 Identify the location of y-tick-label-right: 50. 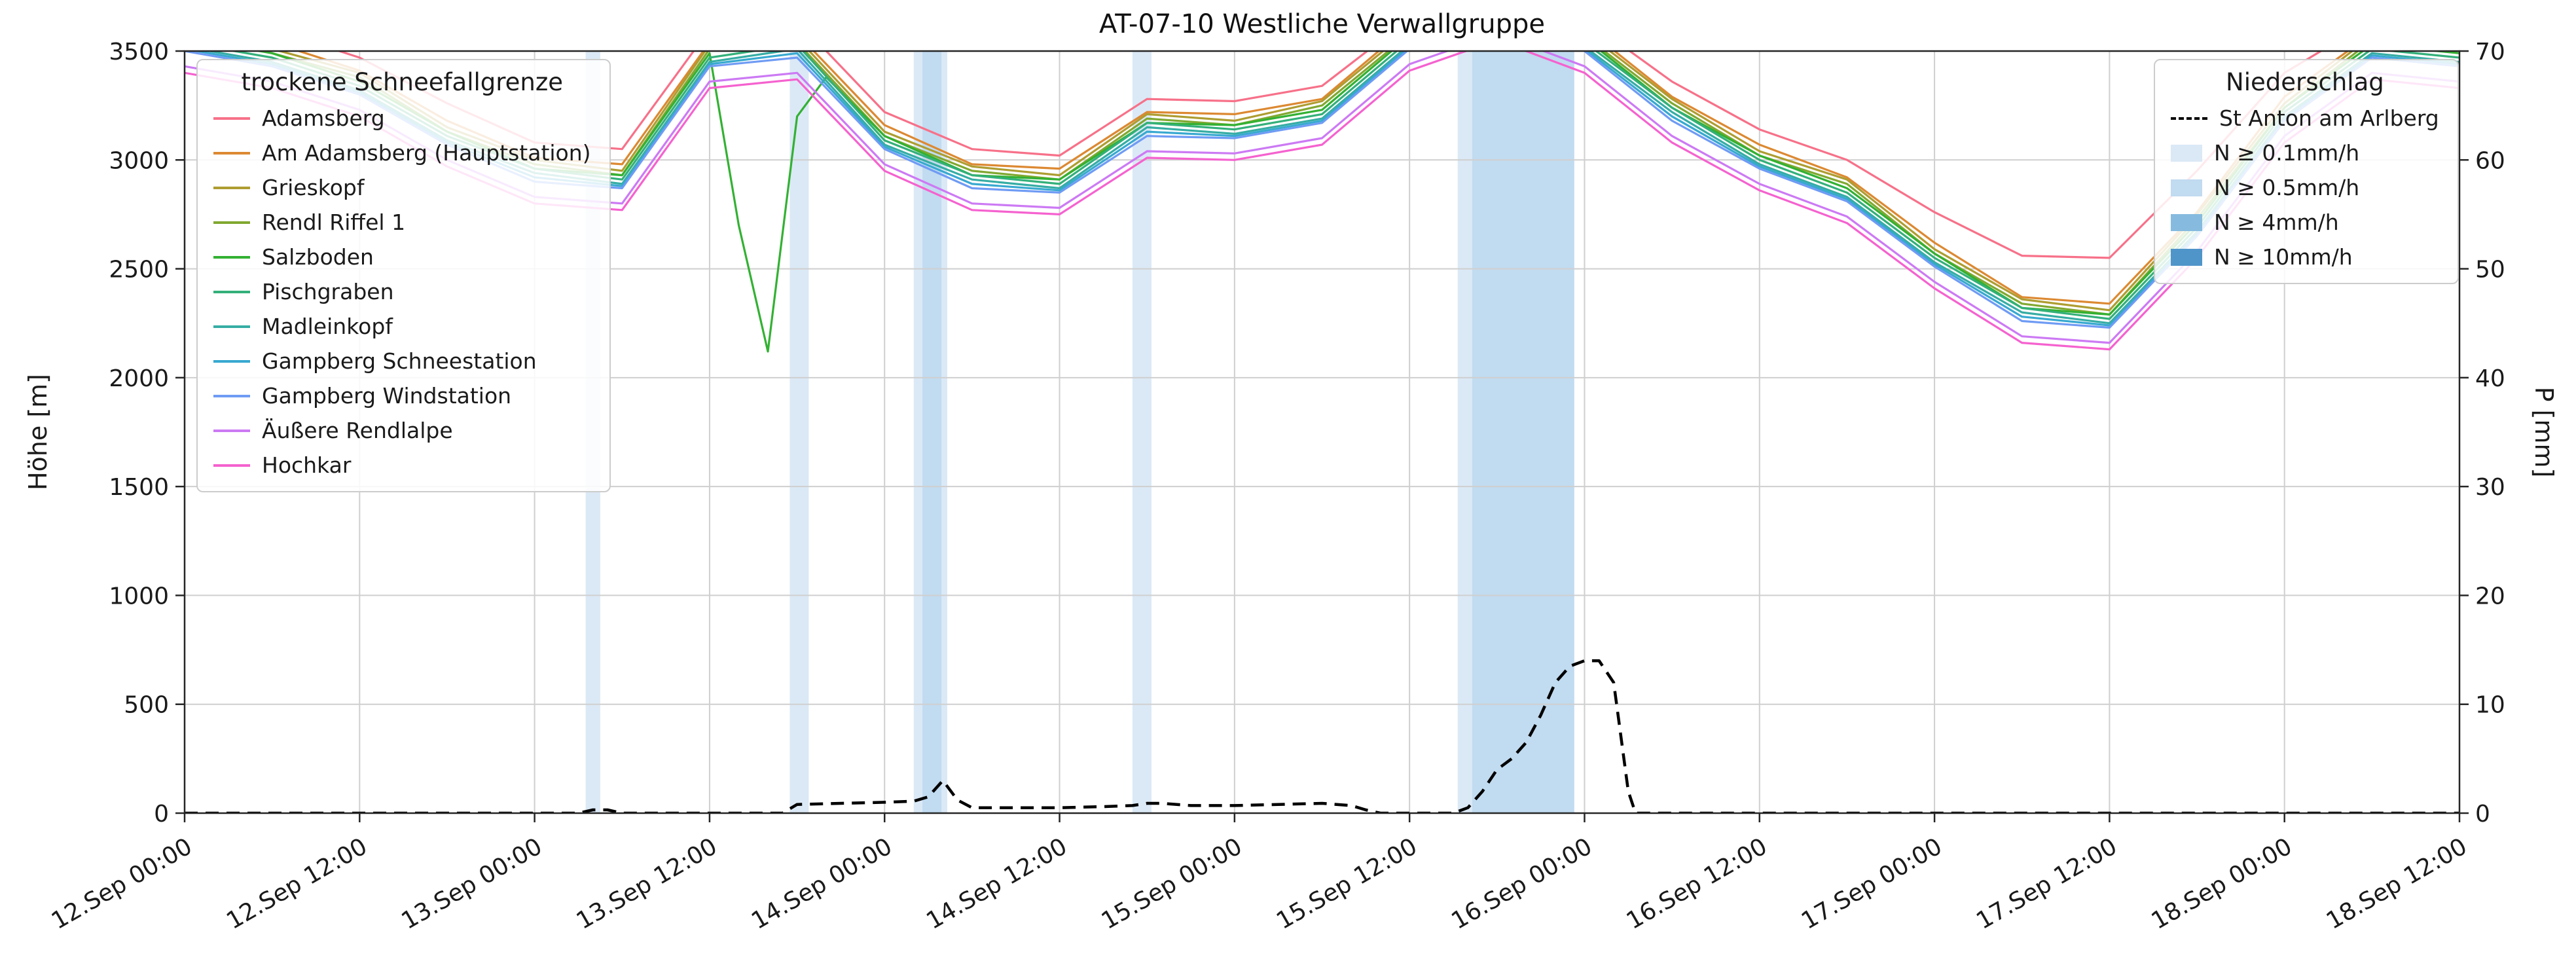
(2490, 270).